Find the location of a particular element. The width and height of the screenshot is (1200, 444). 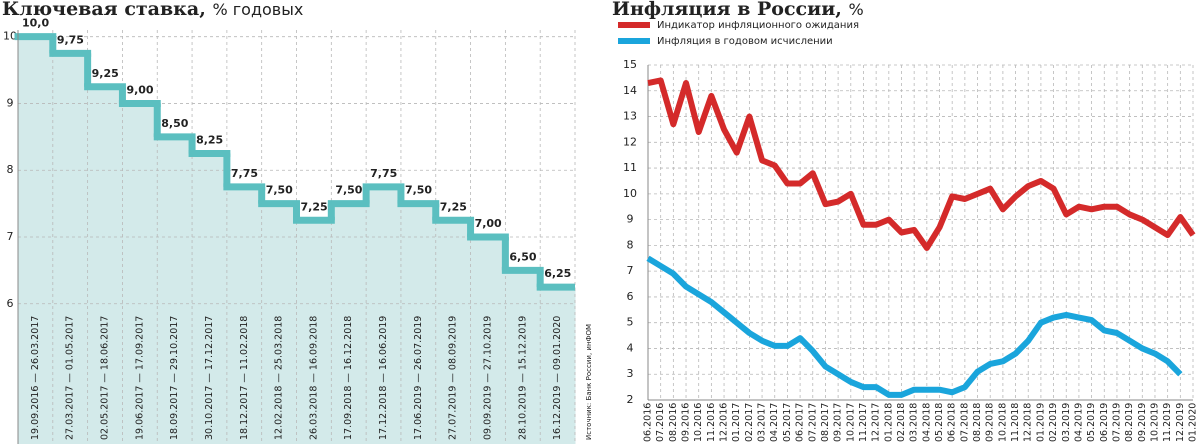

x-tick-label: 09.2018 is located at coordinates (990, 422).